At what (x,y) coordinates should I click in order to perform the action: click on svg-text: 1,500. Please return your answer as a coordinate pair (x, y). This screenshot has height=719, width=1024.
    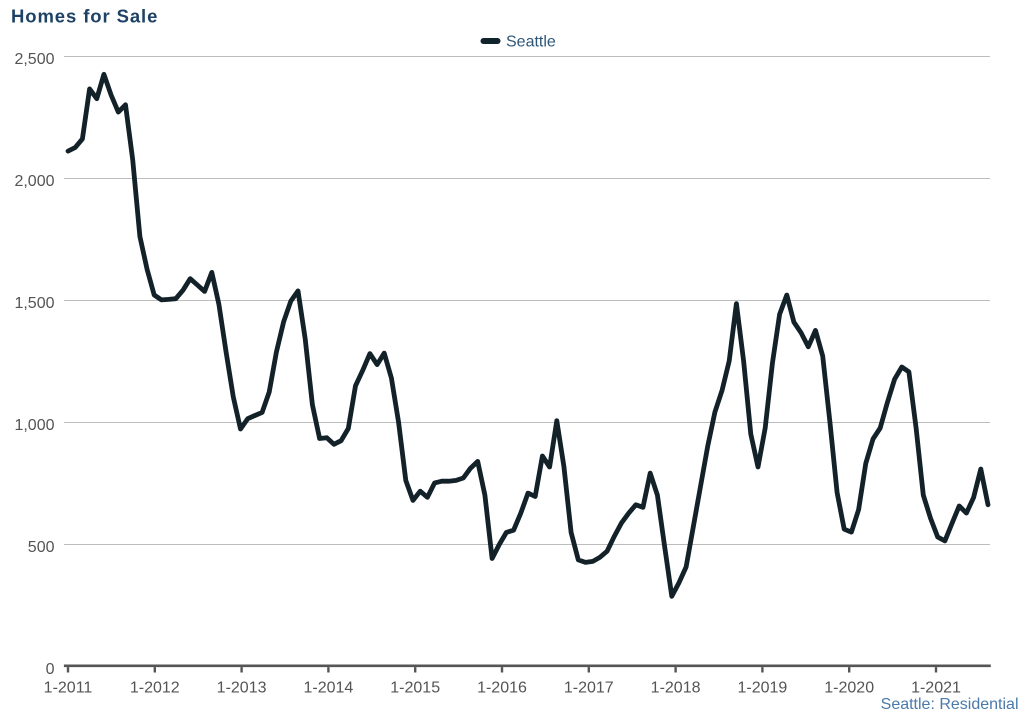
    Looking at the image, I should click on (34, 303).